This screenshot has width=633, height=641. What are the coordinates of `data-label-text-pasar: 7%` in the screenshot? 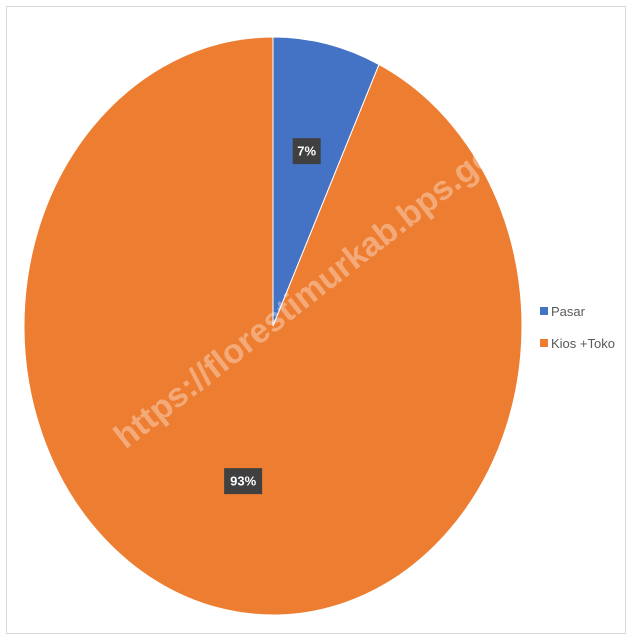 It's located at (306, 151).